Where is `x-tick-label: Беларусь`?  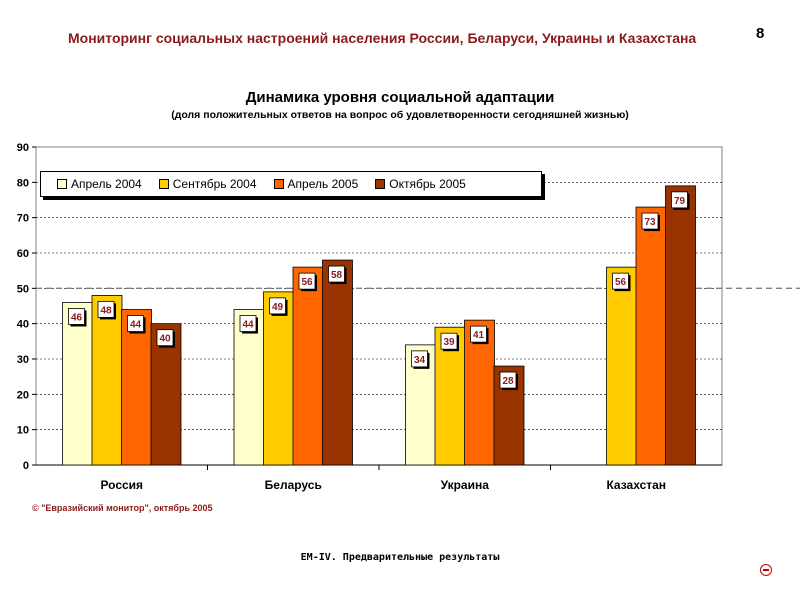
x-tick-label: Беларусь is located at coordinates (293, 485).